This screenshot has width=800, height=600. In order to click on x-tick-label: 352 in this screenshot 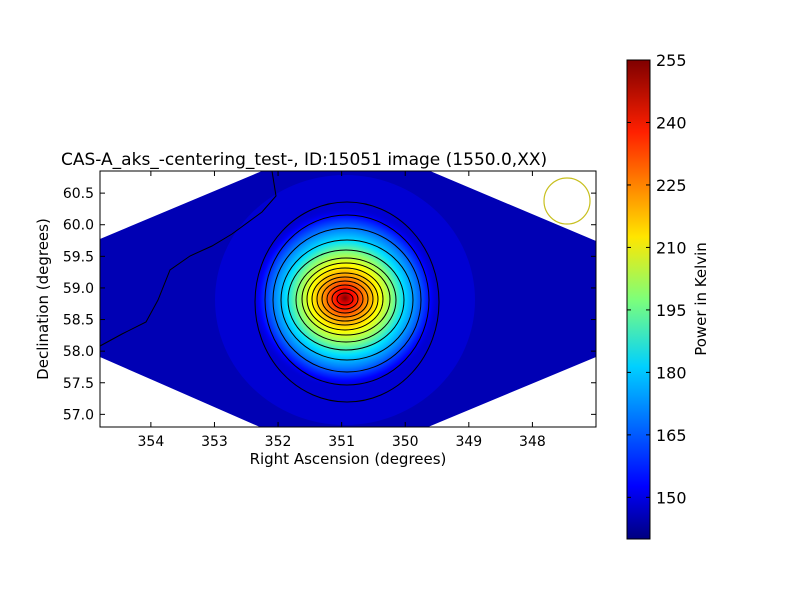, I will do `click(278, 442)`.